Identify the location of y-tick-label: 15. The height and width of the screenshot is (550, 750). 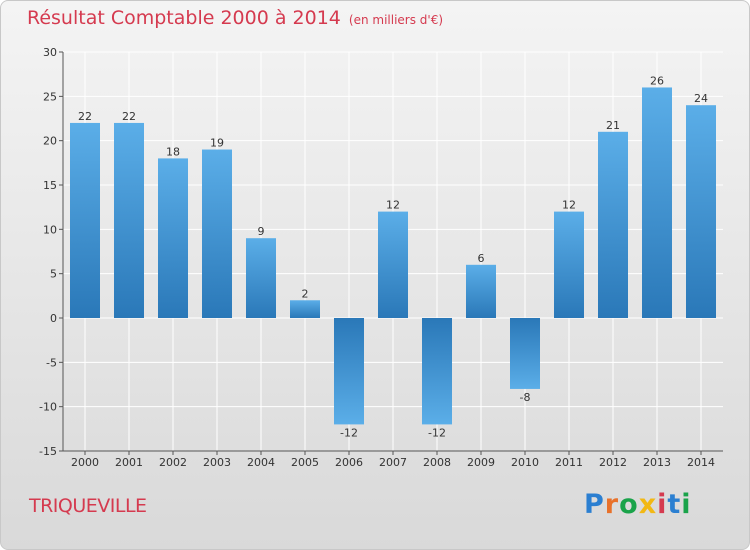
(50, 185).